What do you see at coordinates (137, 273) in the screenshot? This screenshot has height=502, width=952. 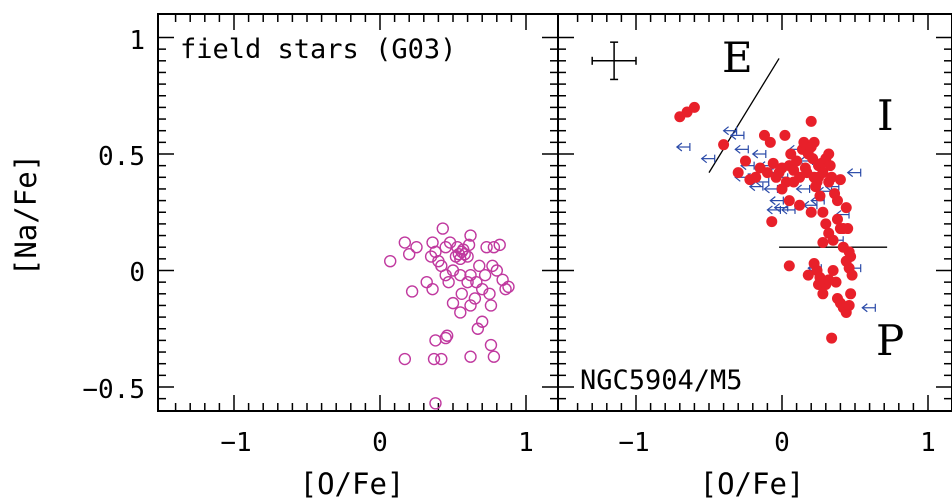 I see `y-tick-label: 0` at bounding box center [137, 273].